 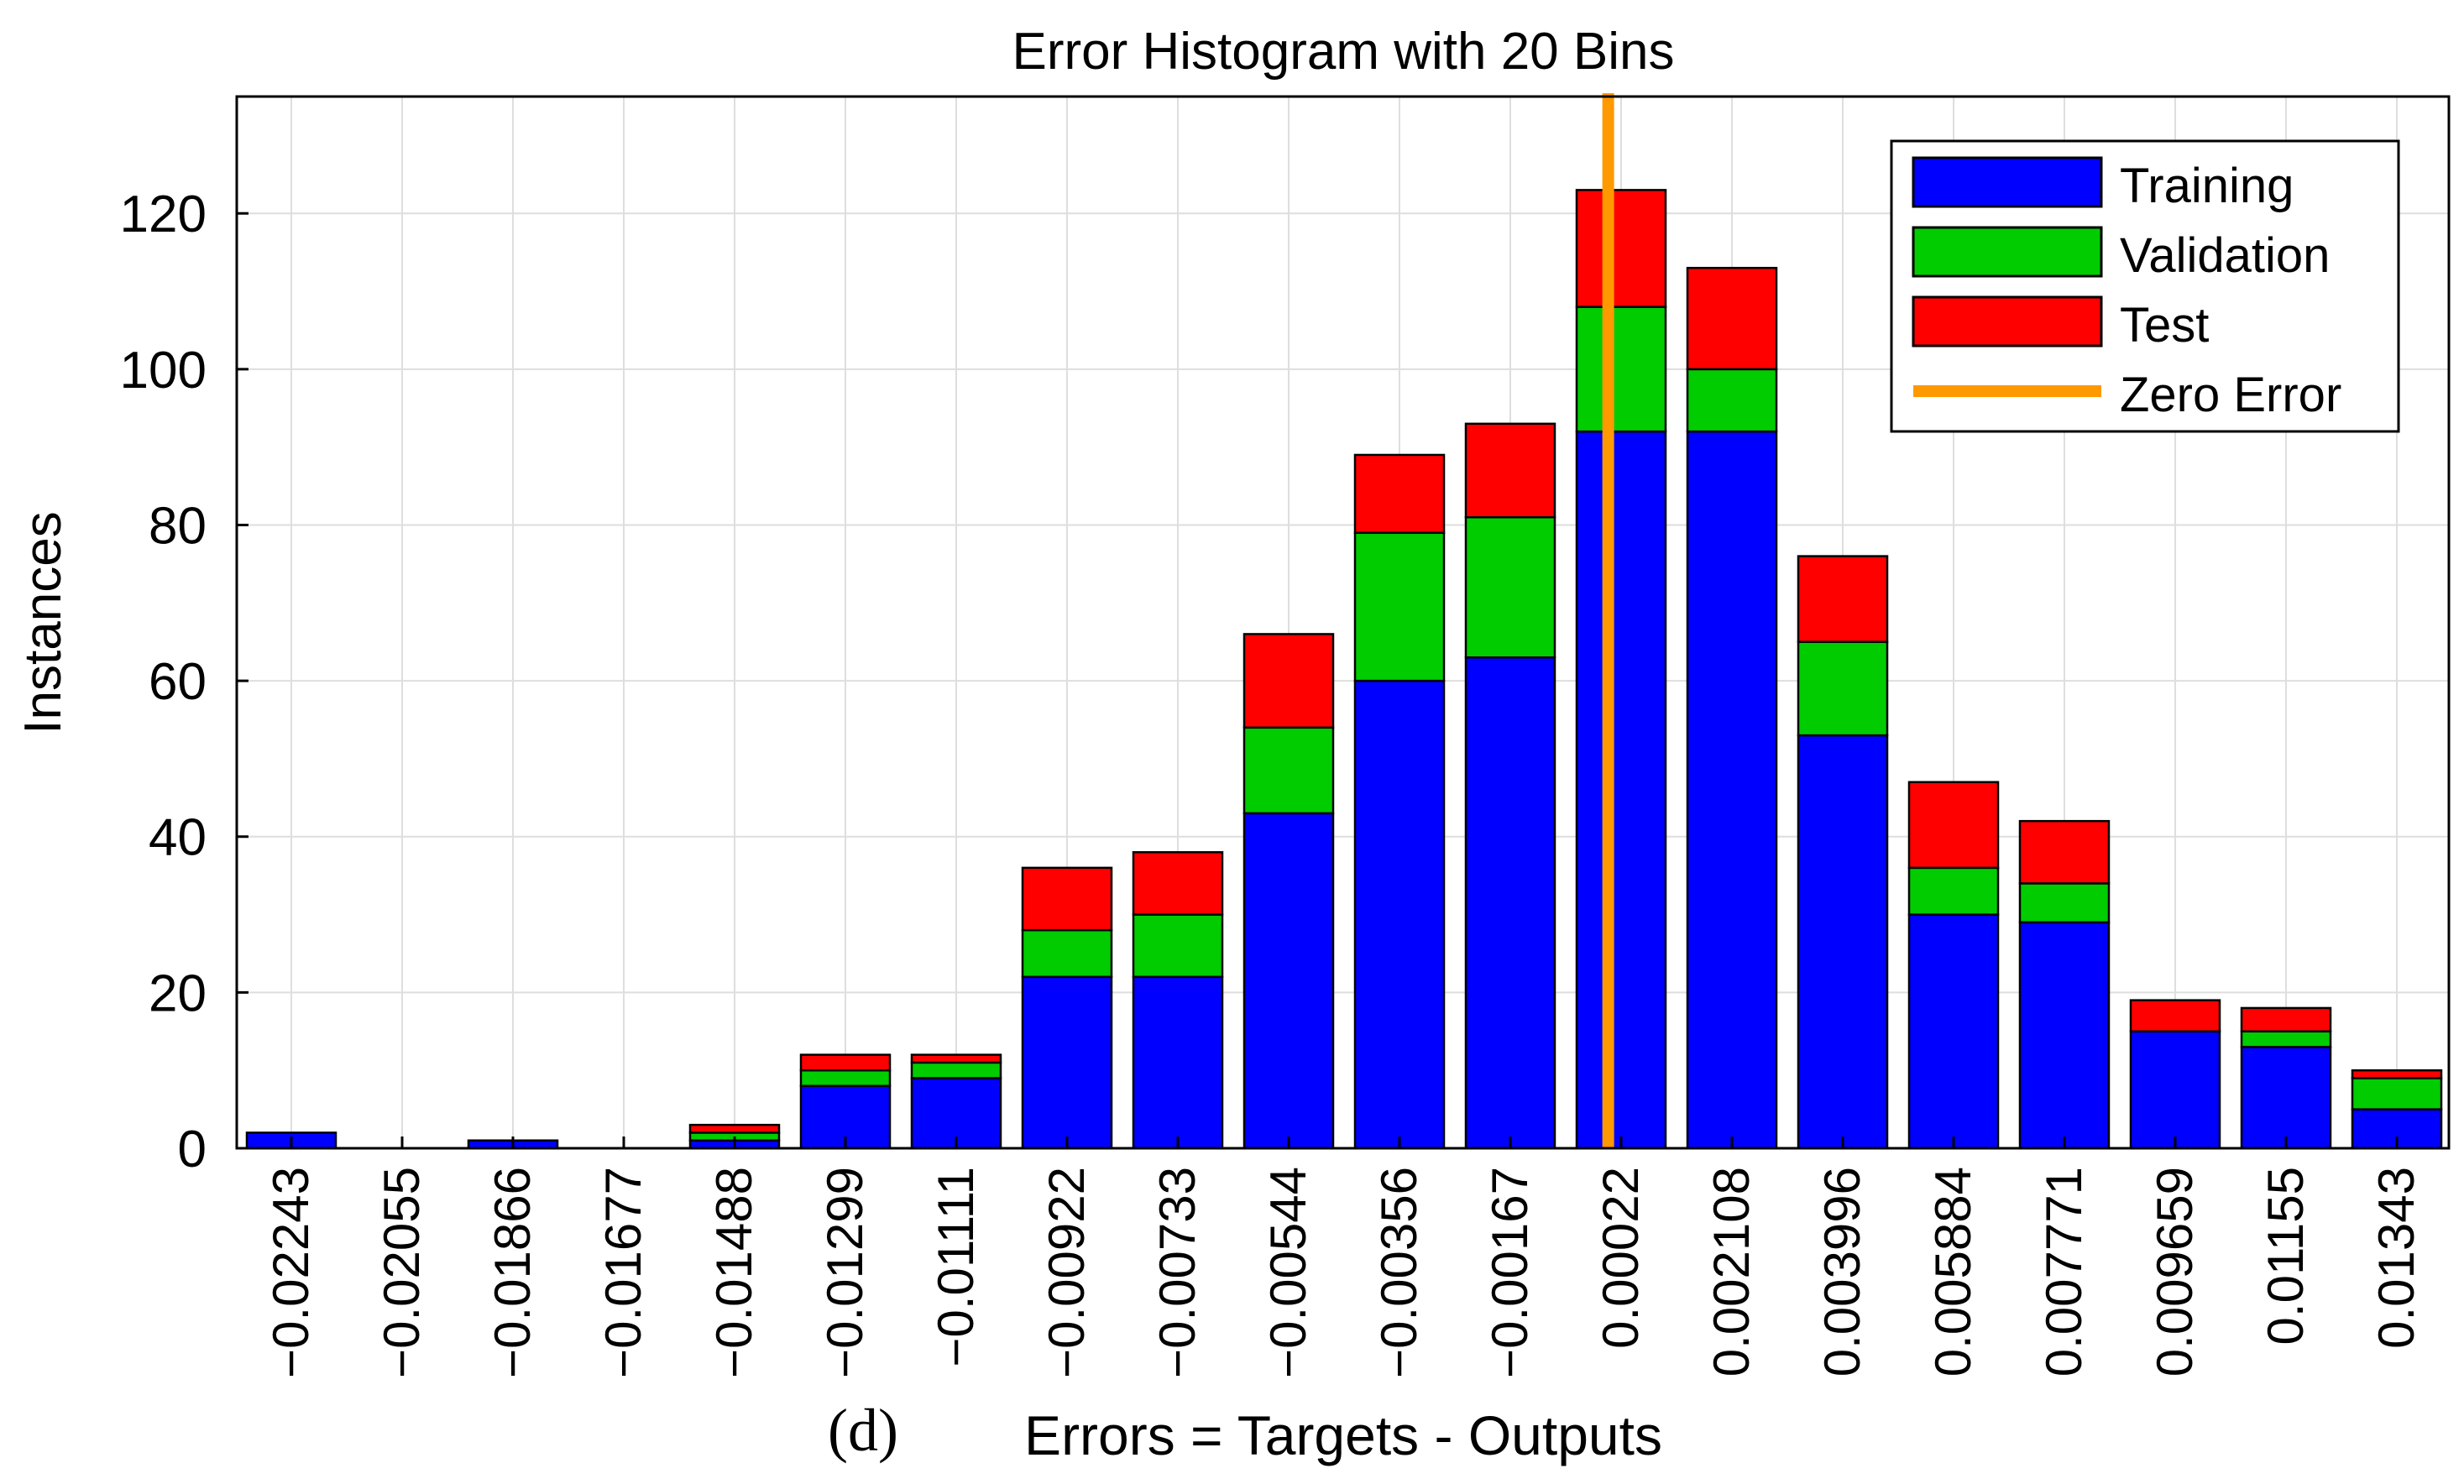 I want to click on x-tick-label-5: −0.01299, so click(x=845, y=1272).